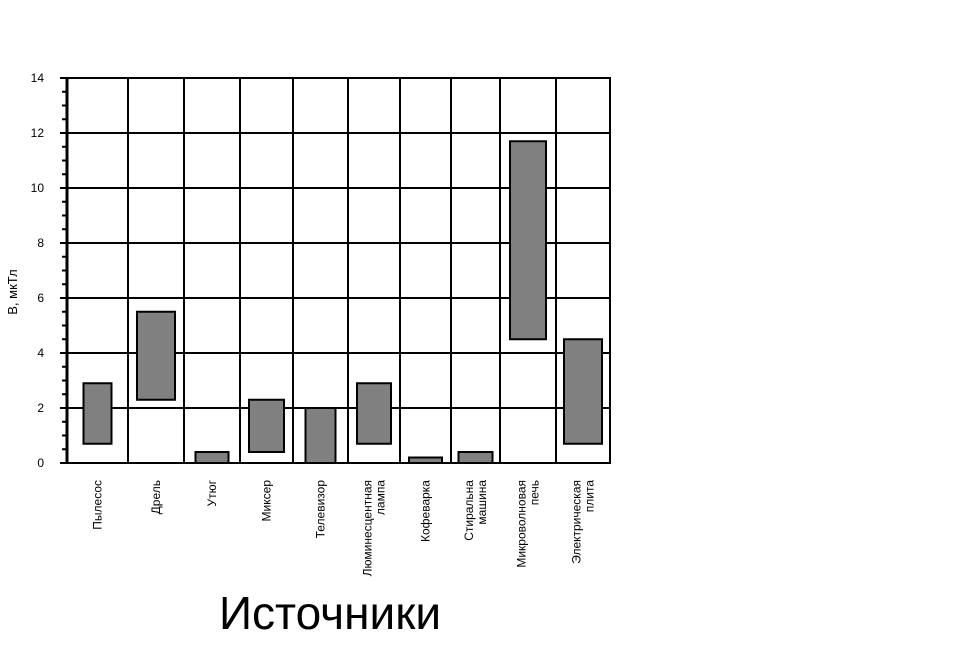 The image size is (962, 647). Describe the element at coordinates (40, 298) in the screenshot. I see `y-tick-label: 6` at that location.